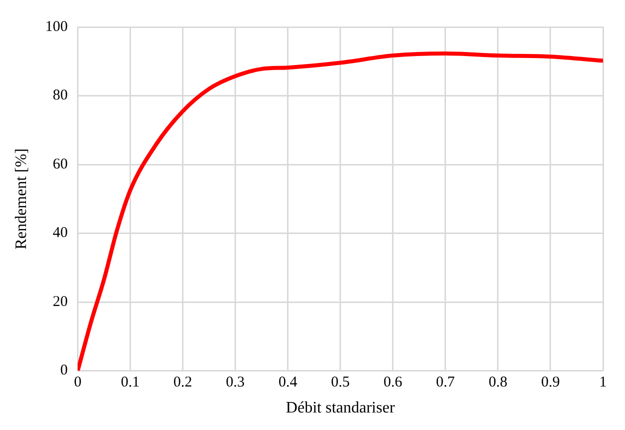 The width and height of the screenshot is (625, 430). Describe the element at coordinates (130, 382) in the screenshot. I see `x-tick-label: 0.1` at that location.